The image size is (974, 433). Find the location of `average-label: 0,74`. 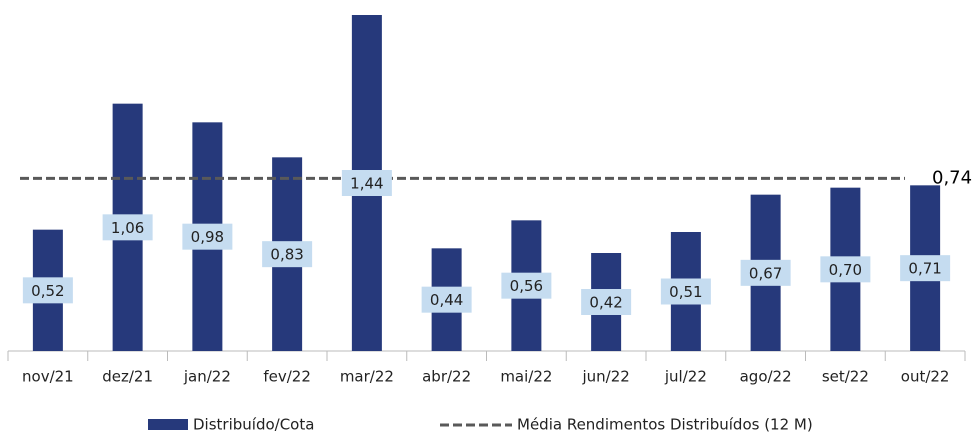

average-label: 0,74 is located at coordinates (952, 177).